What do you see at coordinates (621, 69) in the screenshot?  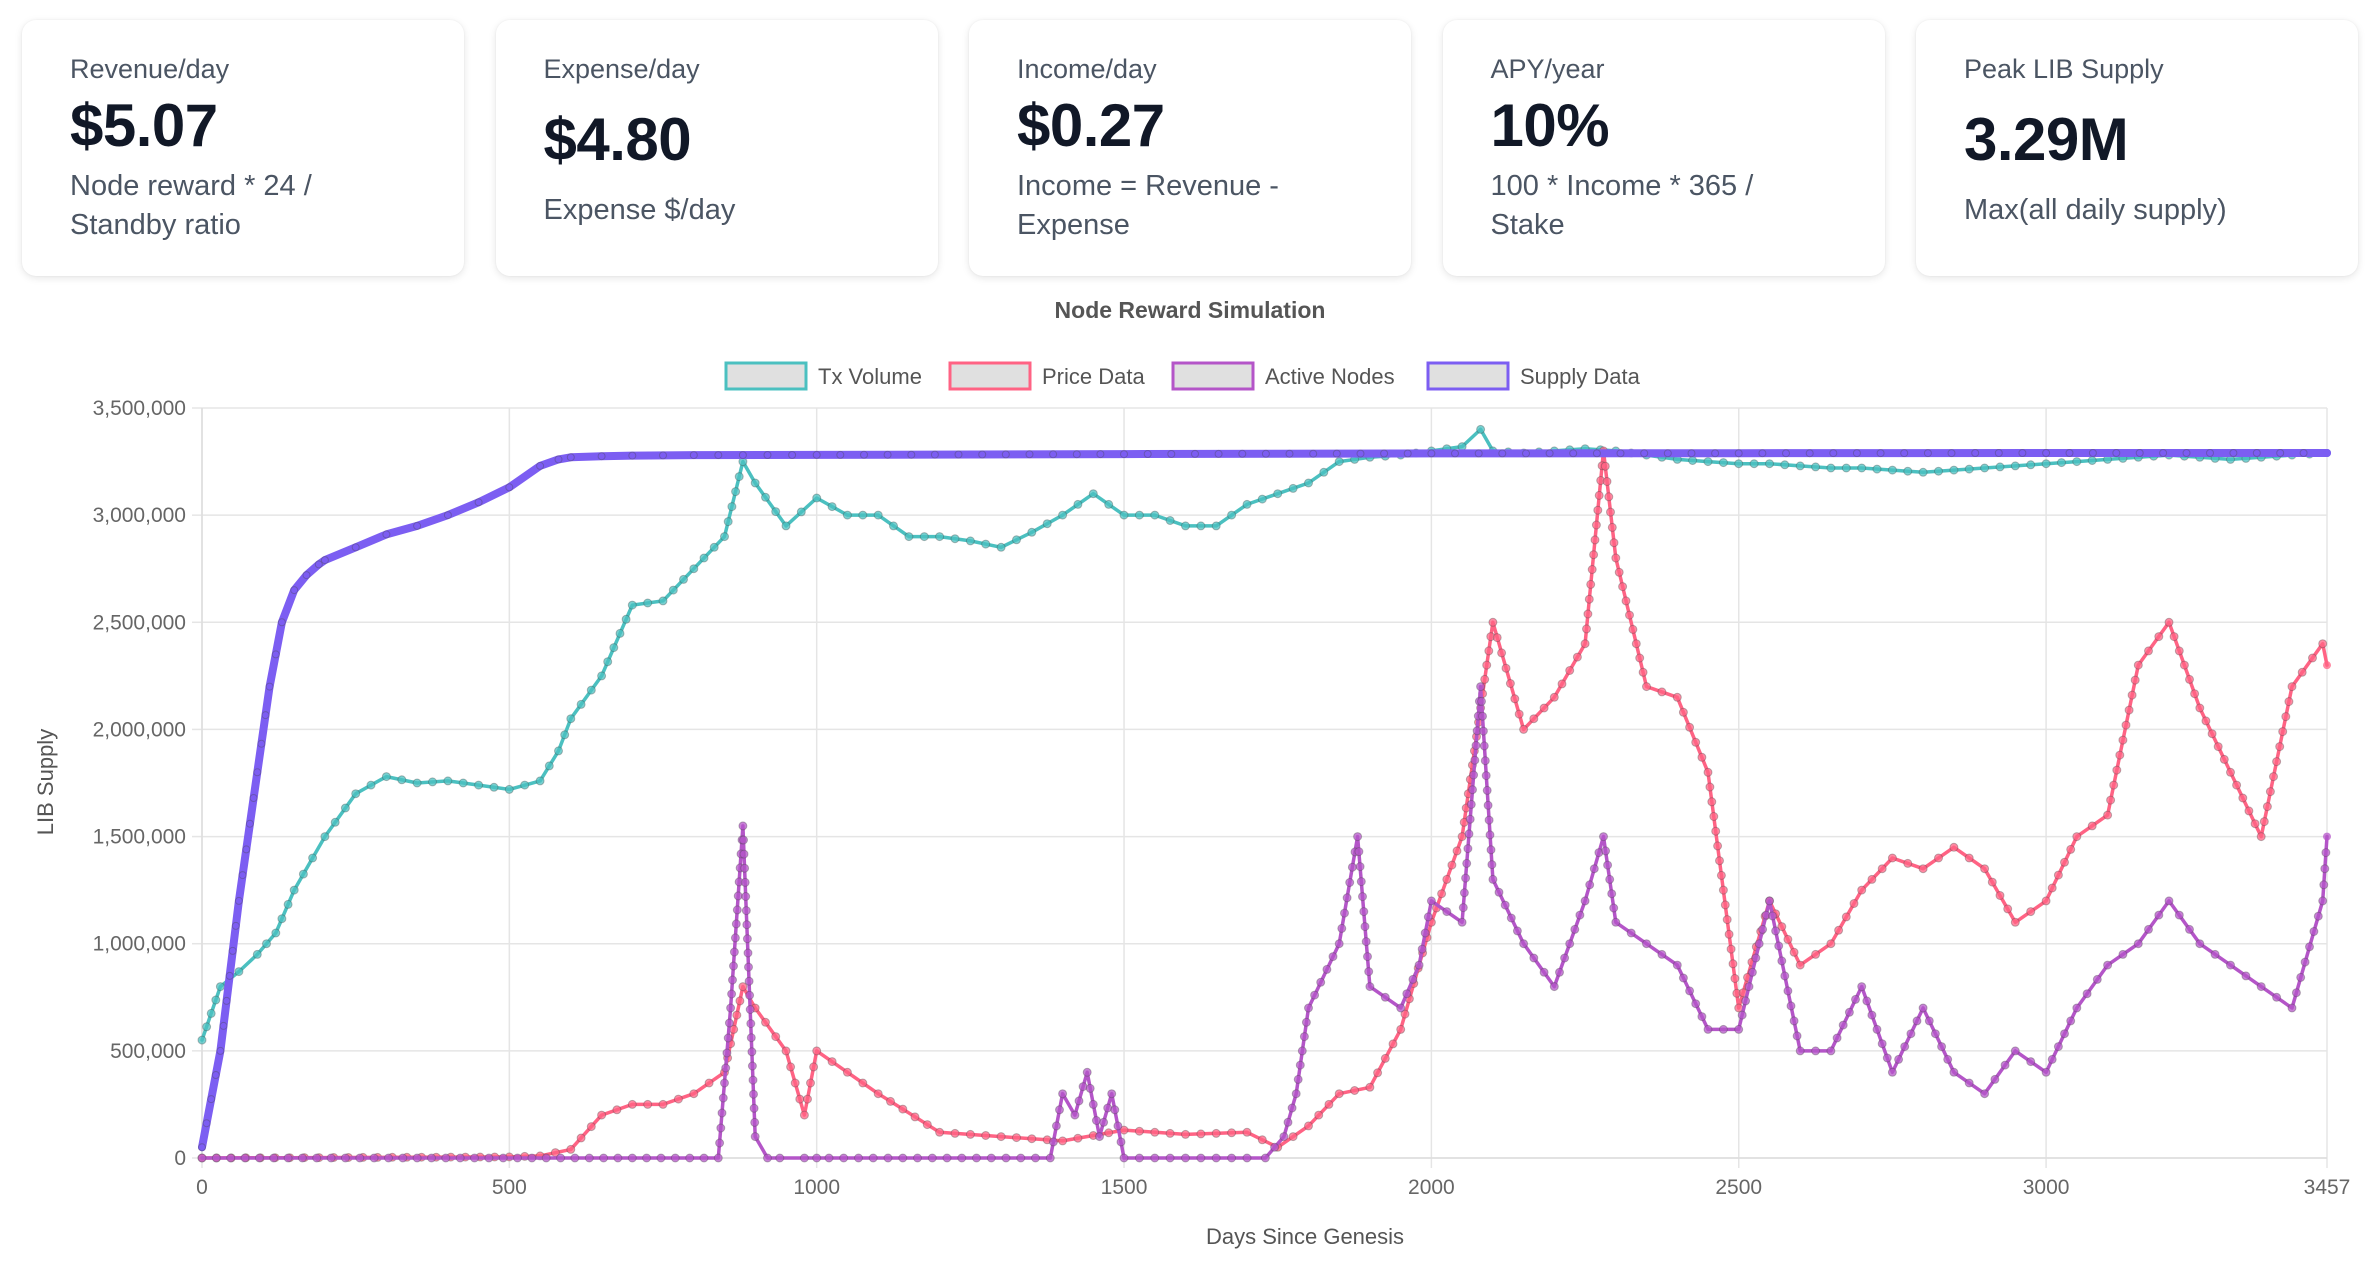 I see `card-title: Expense/day` at bounding box center [621, 69].